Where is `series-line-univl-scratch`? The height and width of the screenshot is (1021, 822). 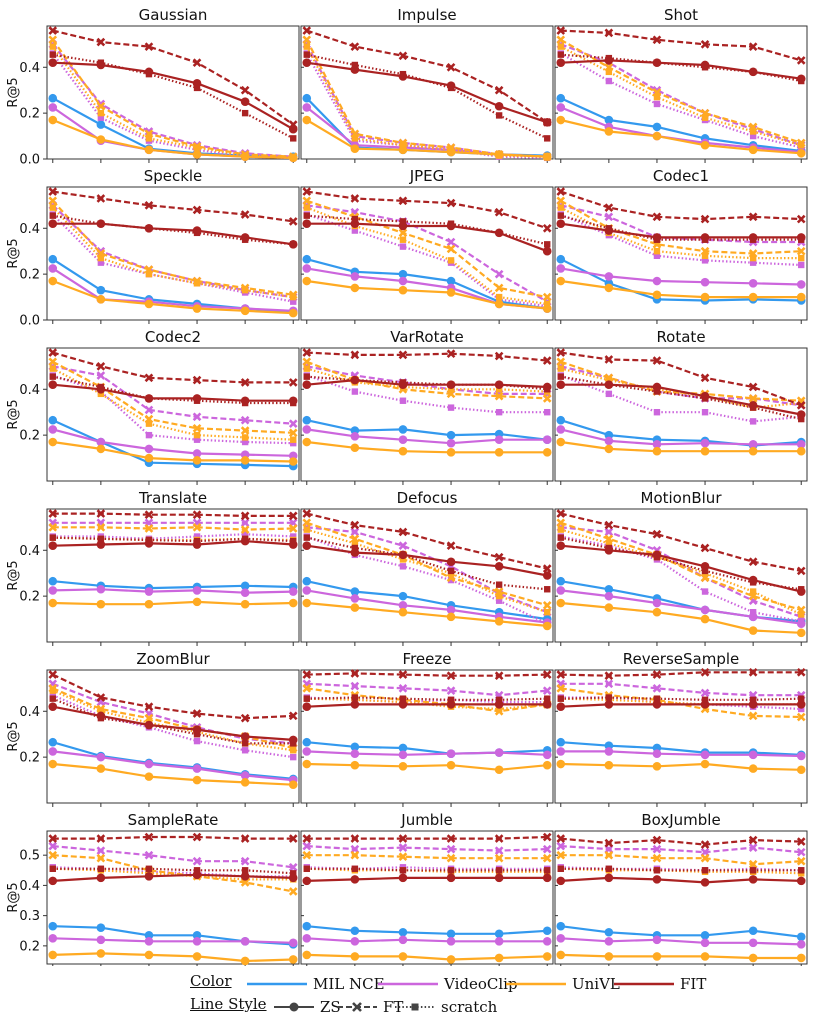 series-line-univl-scratch is located at coordinates (427, 571).